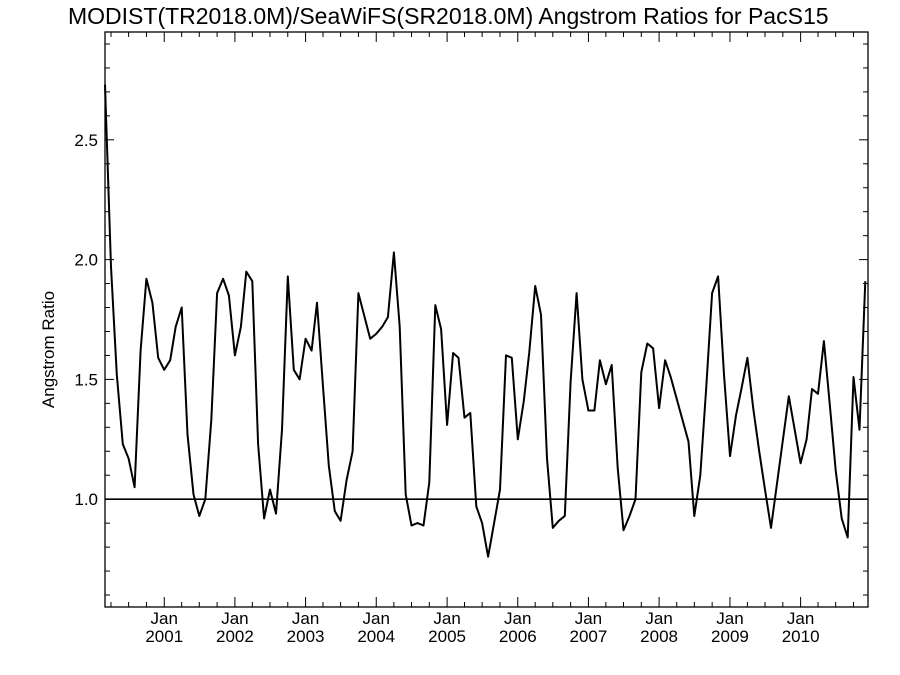  I want to click on y-tick-label: 2.0, so click(86, 260).